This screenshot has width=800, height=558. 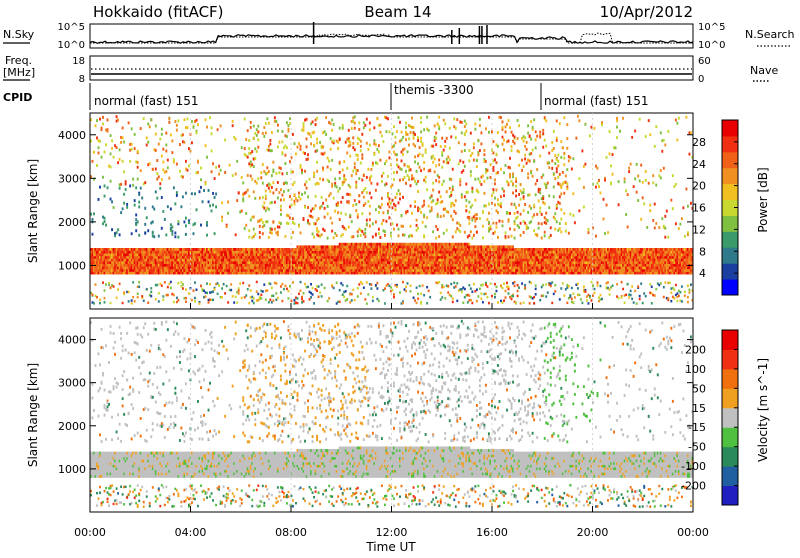 What do you see at coordinates (400, 33) in the screenshot?
I see `noise-spikes` at bounding box center [400, 33].